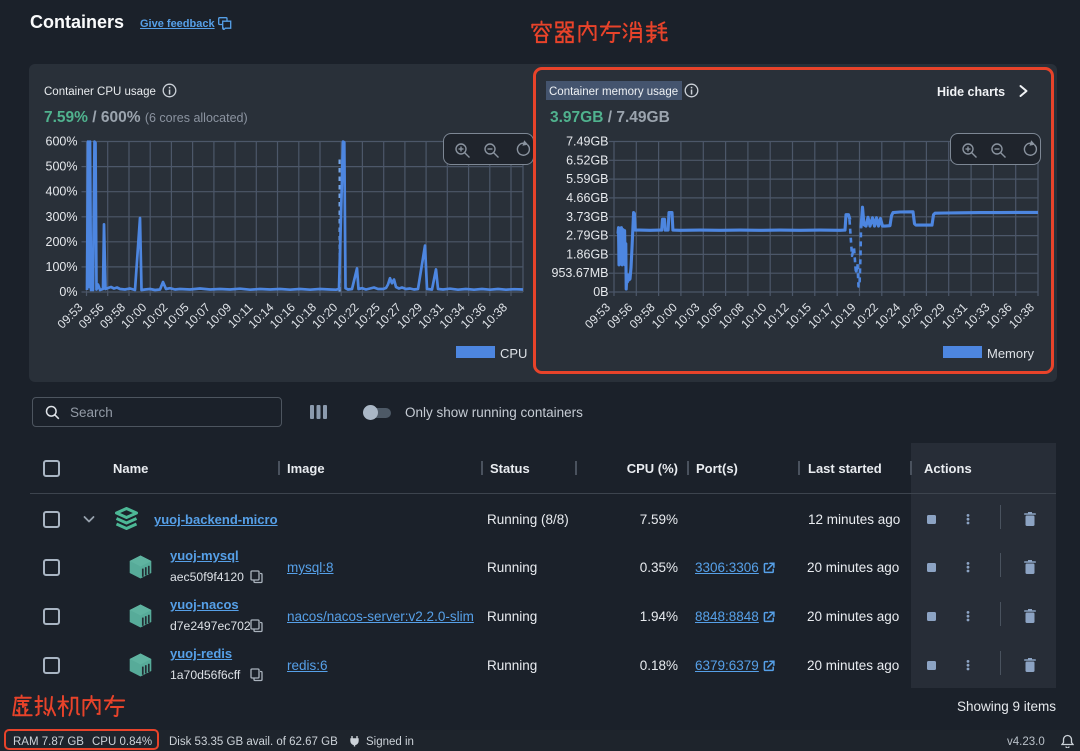 This screenshot has height=751, width=1080. I want to click on svg-text: 400%, so click(62, 192).